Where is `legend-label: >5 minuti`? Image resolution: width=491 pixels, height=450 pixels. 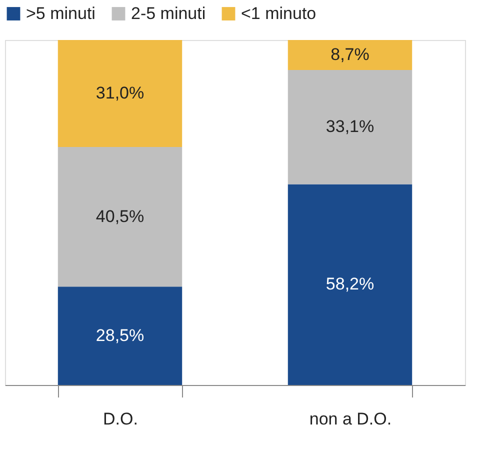
legend-label: >5 minuti is located at coordinates (61, 13).